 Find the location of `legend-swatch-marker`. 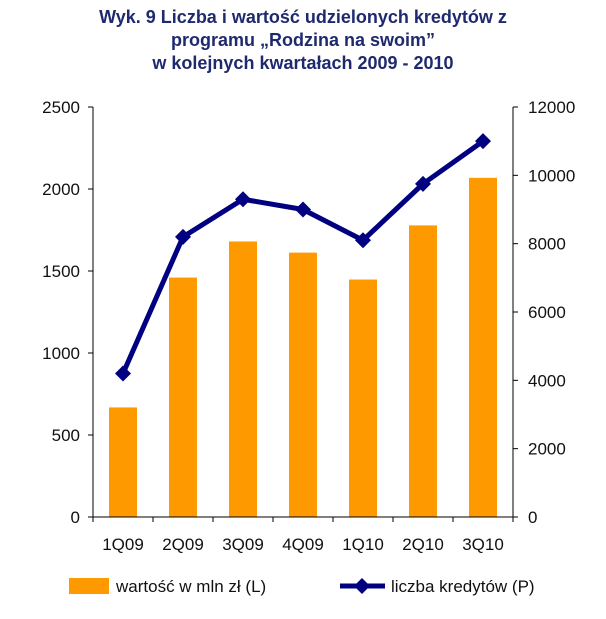

legend-swatch-marker is located at coordinates (362, 586).